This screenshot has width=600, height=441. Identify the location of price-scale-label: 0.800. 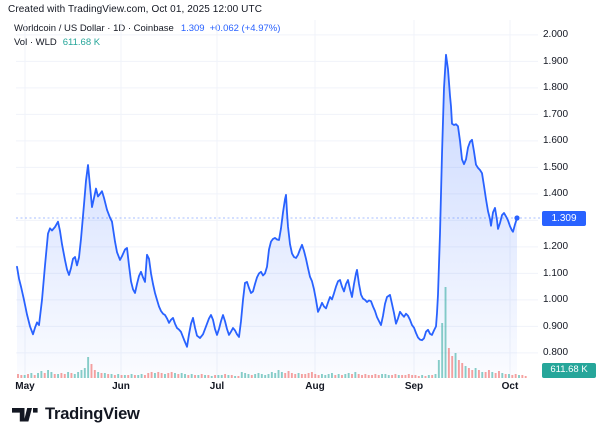
(556, 353).